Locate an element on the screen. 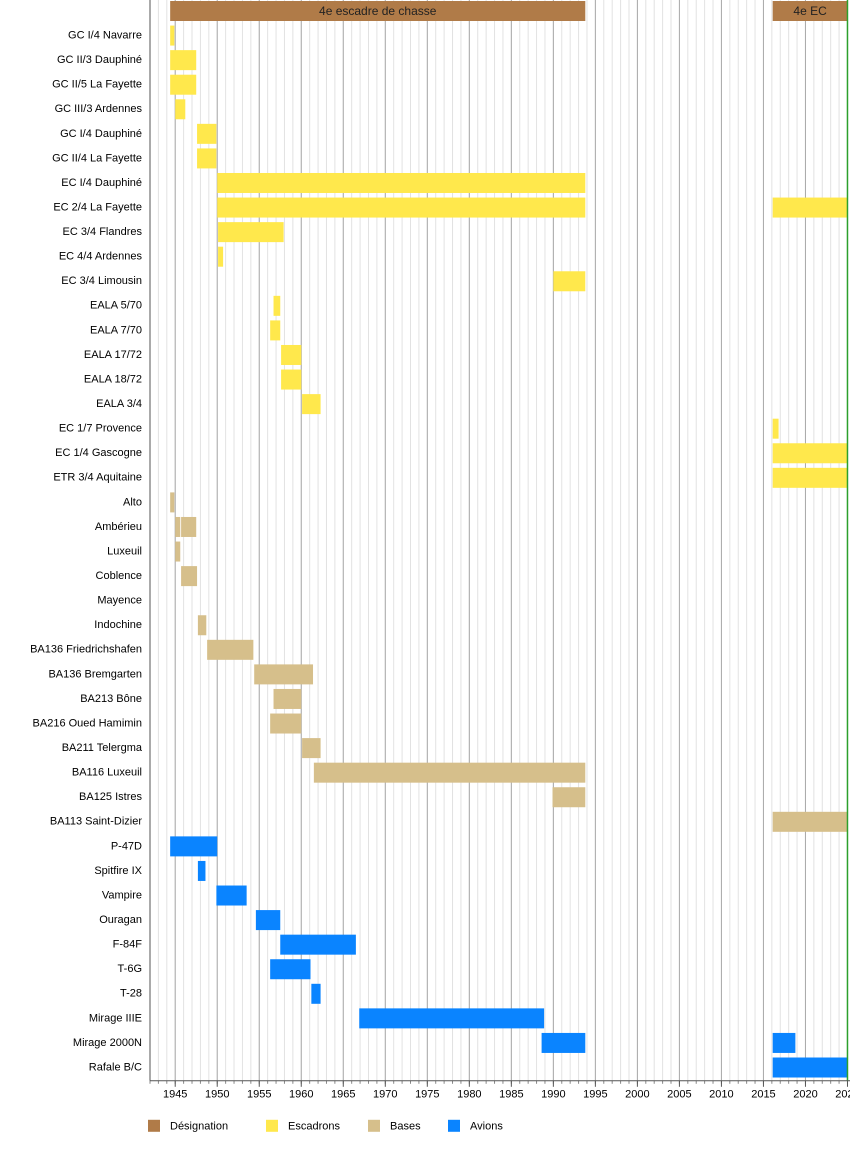  row-label: Vampire is located at coordinates (122, 895).